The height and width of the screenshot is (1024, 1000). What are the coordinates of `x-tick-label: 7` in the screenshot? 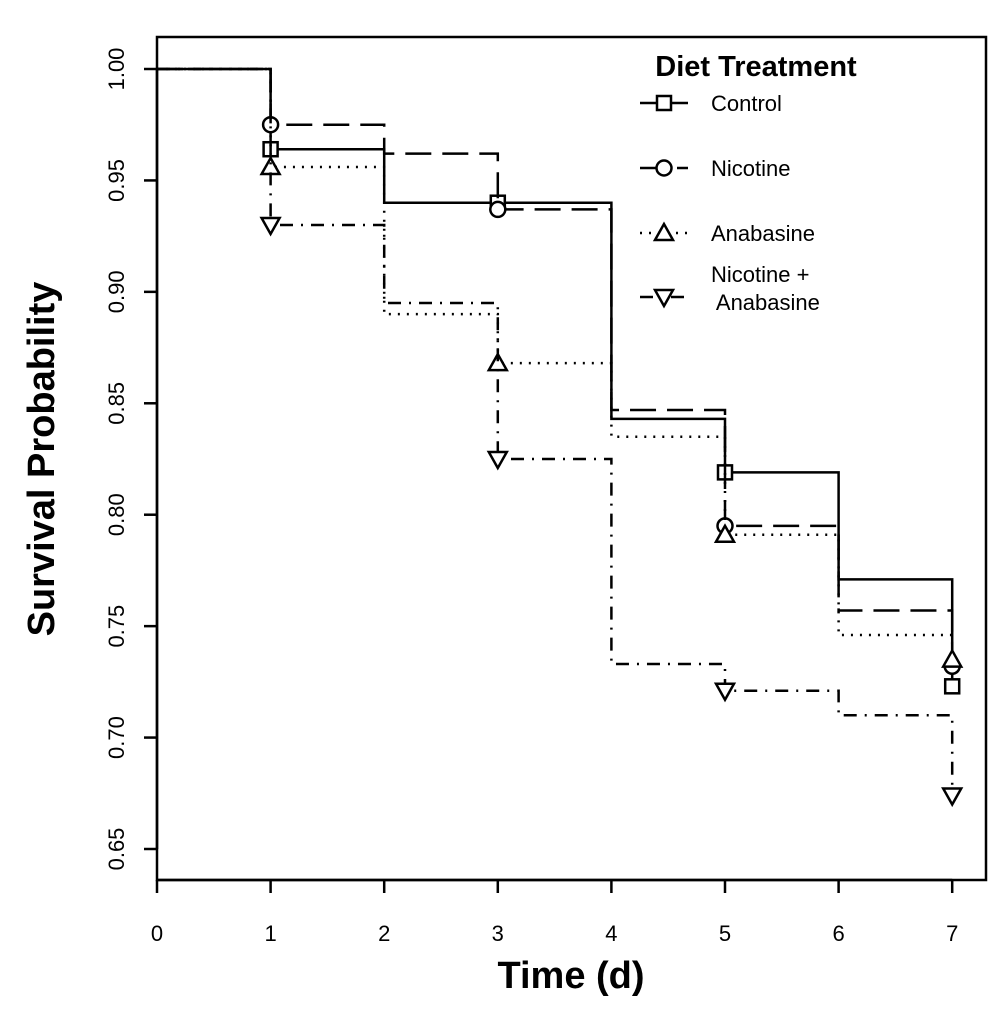 It's located at (952, 933).